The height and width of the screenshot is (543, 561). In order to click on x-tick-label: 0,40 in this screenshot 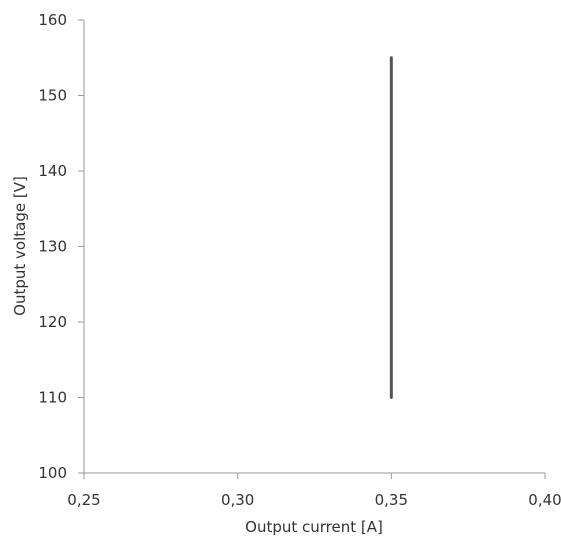, I will do `click(544, 500)`.